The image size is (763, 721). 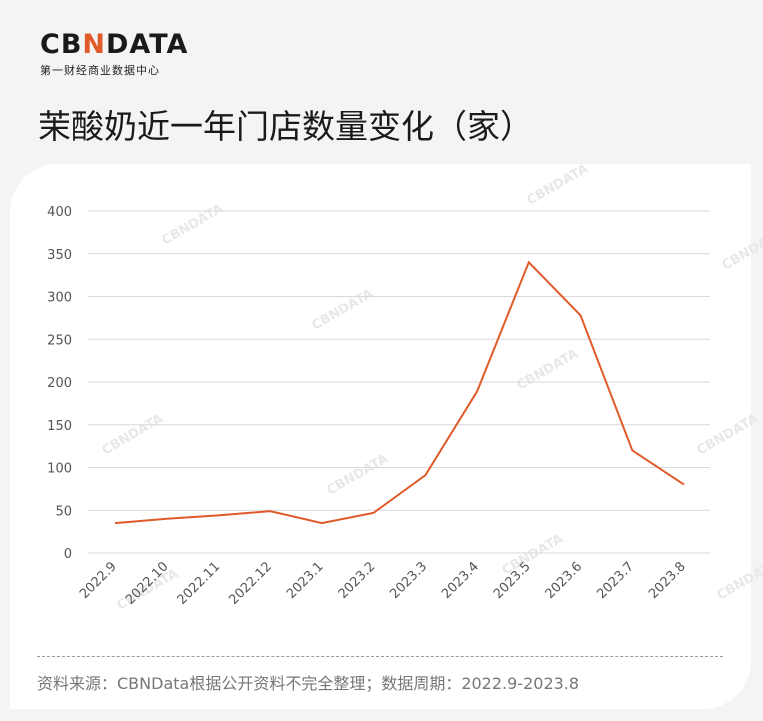 What do you see at coordinates (59, 469) in the screenshot?
I see `y-tick-label: 100` at bounding box center [59, 469].